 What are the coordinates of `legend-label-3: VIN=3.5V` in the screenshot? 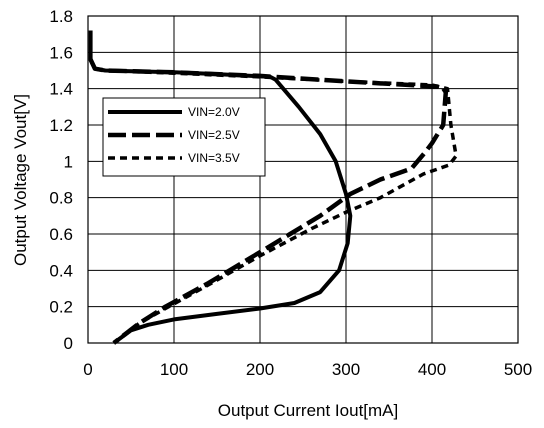 It's located at (214, 158).